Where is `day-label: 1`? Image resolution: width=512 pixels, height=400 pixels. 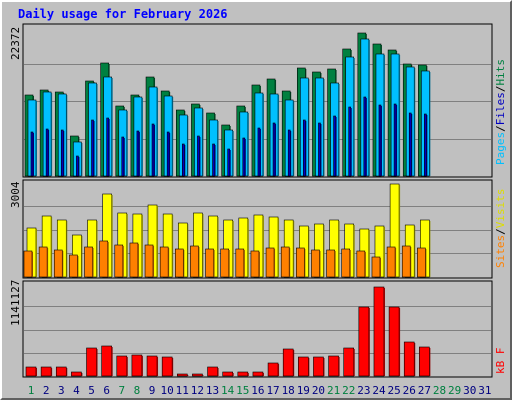 day-label: 1 is located at coordinates (31, 390).